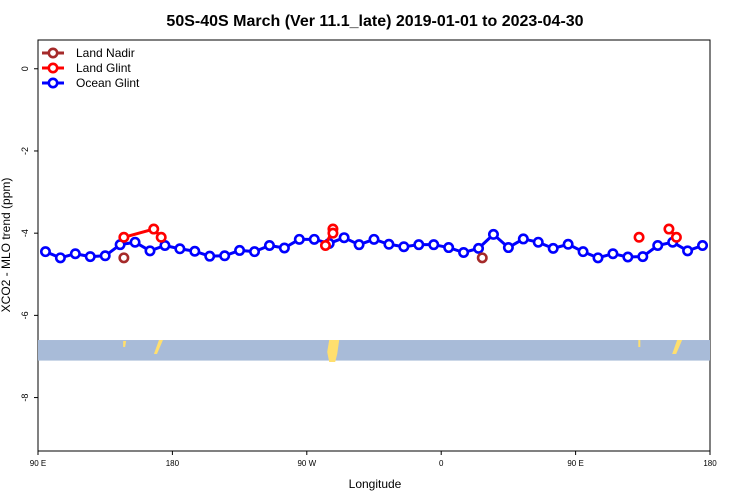 Image resolution: width=750 pixels, height=500 pixels. I want to click on legend-label-land-glint: Land Glint, so click(103, 68).